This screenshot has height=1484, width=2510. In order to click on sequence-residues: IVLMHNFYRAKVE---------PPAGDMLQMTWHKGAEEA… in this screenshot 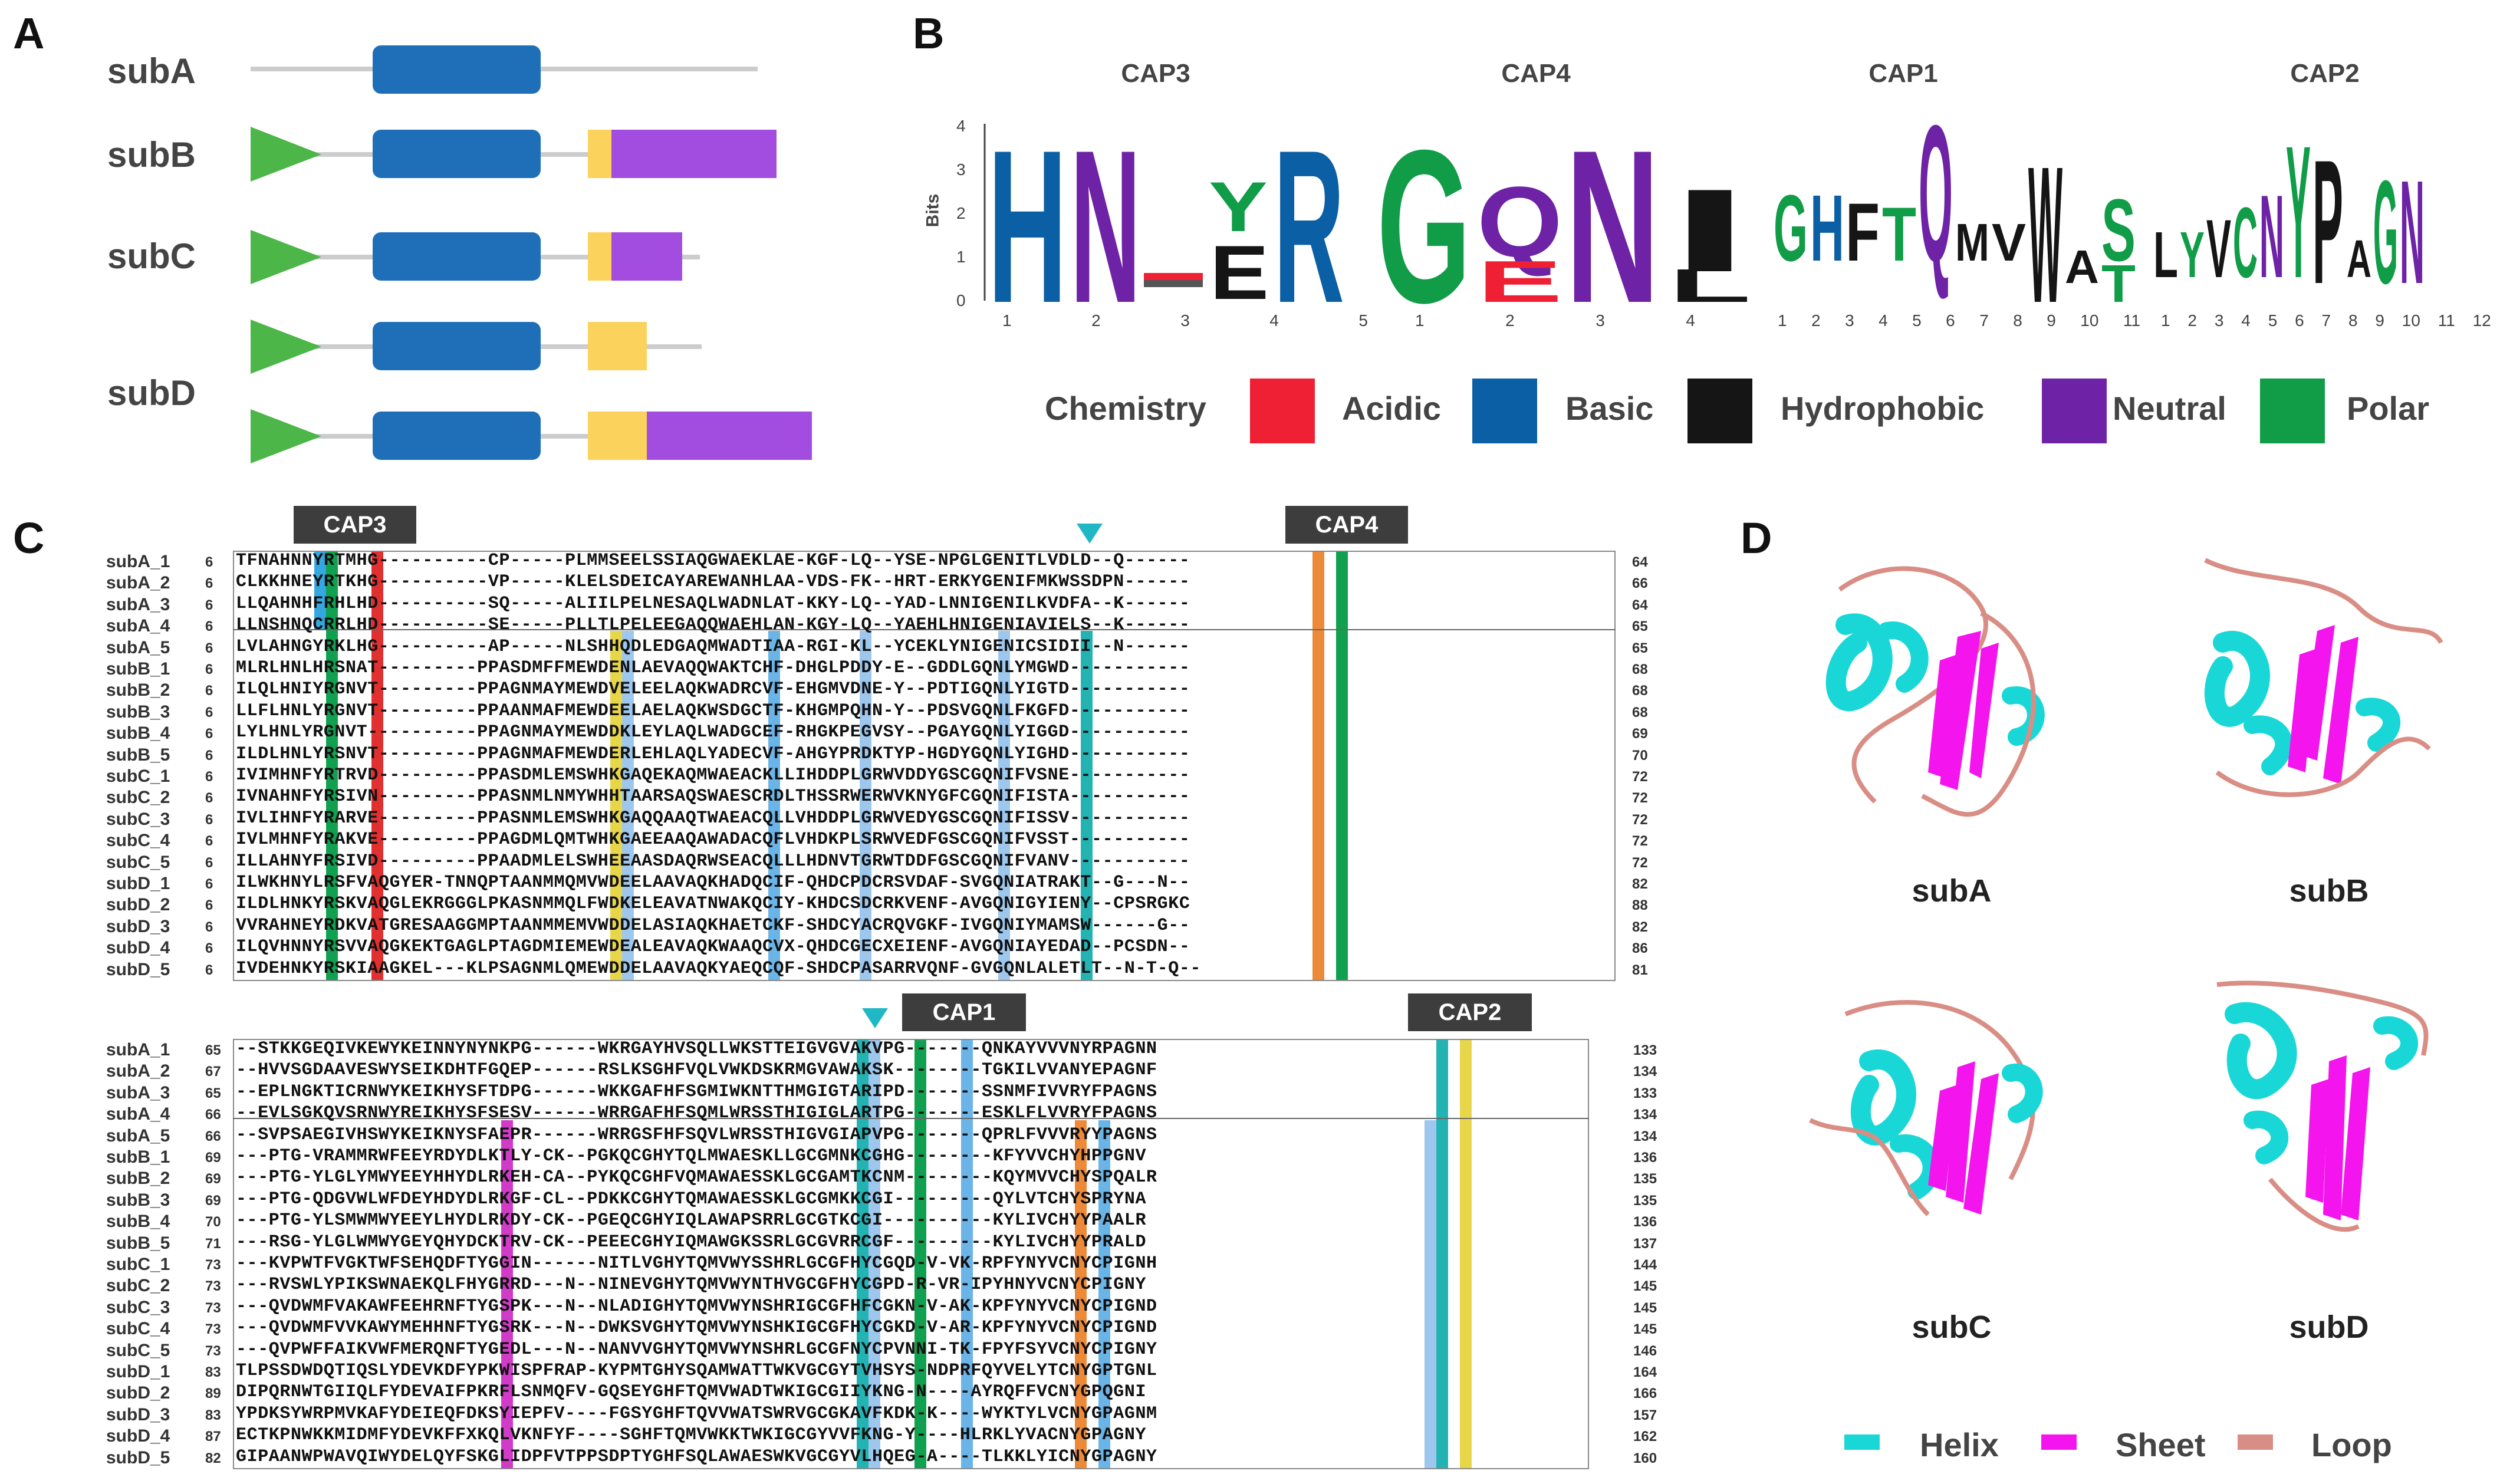, I will do `click(713, 840)`.